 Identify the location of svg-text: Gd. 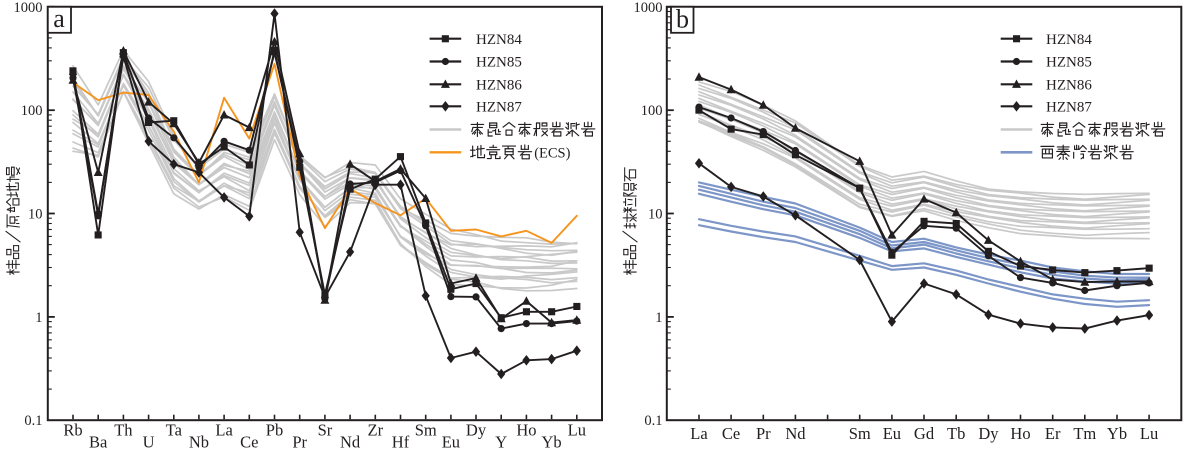
(924, 433).